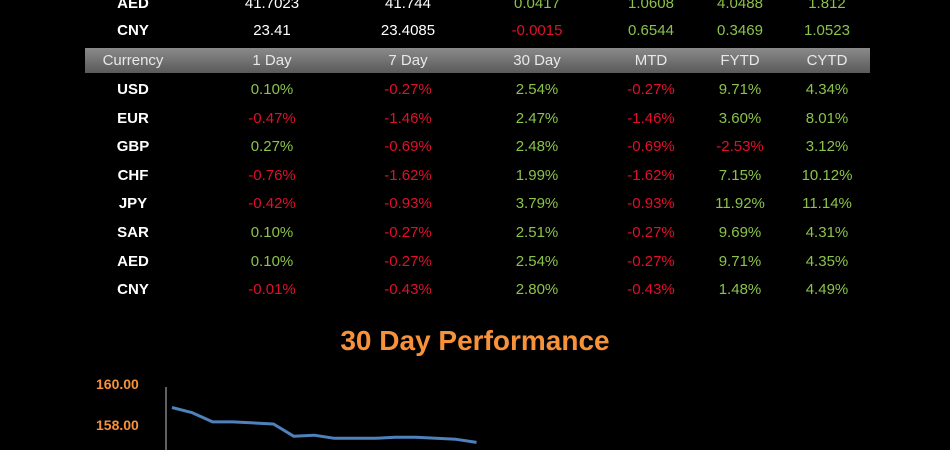  I want to click on table-cell: 9.69%, so click(740, 232).